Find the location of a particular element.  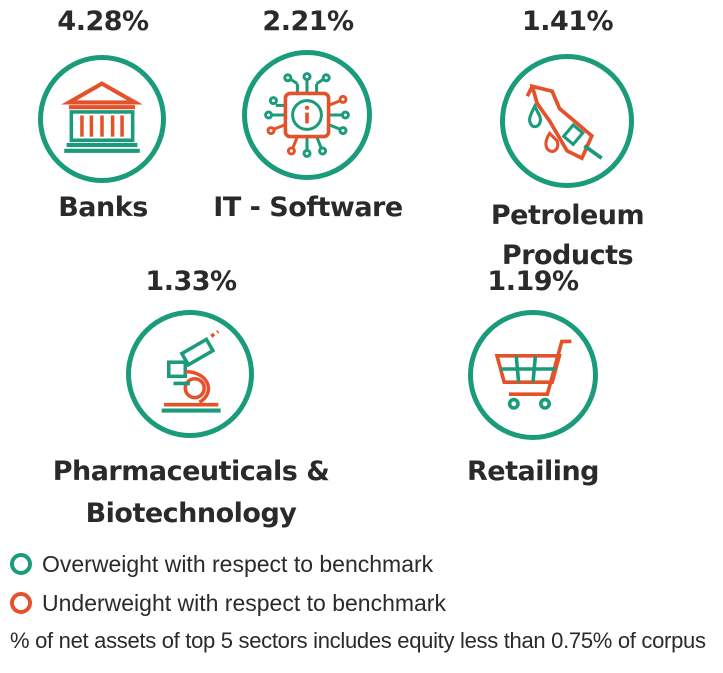

microscope-icon is located at coordinates (191, 371).